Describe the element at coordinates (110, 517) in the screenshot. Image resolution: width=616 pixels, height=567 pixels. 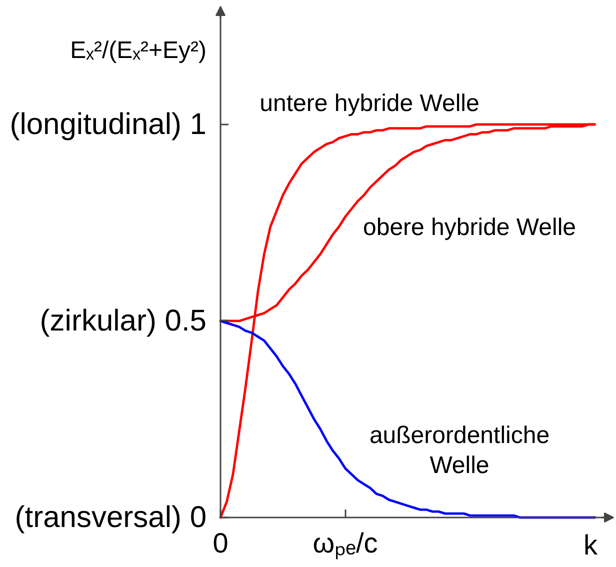
I see `y-tick-label: (transversal) 0` at that location.